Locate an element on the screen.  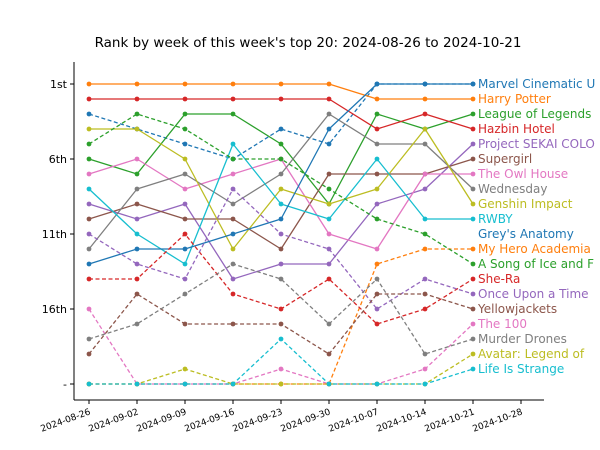
x-tick-label: 2024-10-21 is located at coordinates (449, 420).